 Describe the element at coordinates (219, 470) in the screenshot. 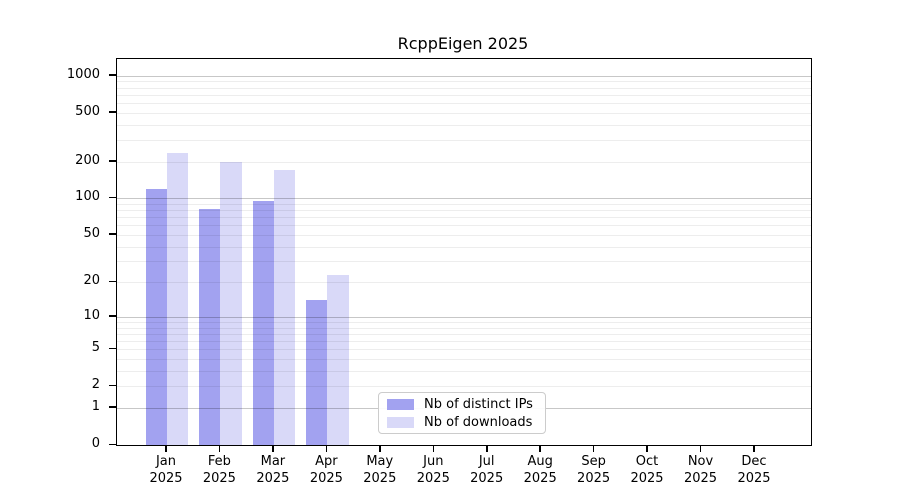

I see `x-tick-label: Feb 2025` at that location.